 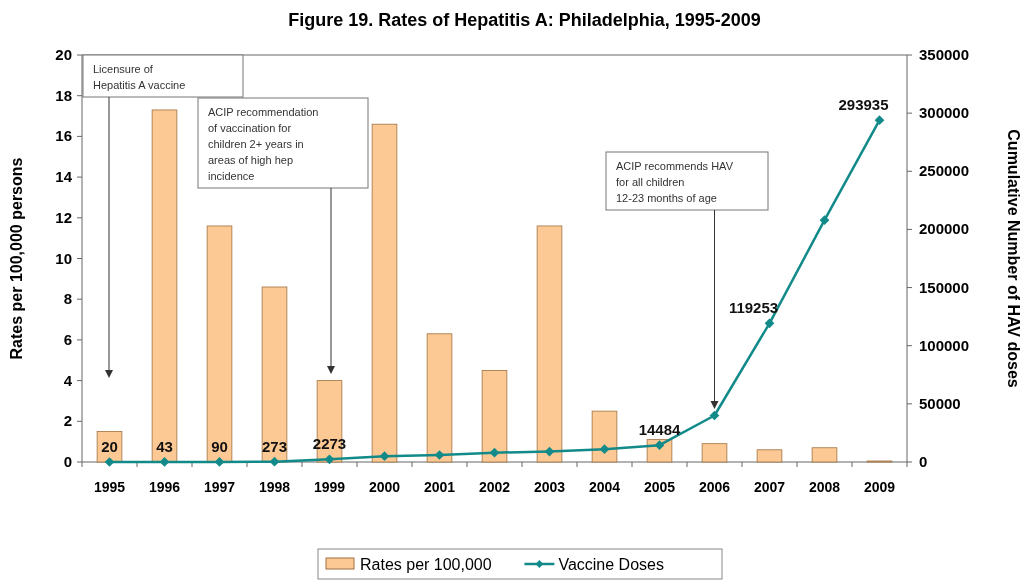 I want to click on x-tick-label: 1995, so click(x=109, y=487).